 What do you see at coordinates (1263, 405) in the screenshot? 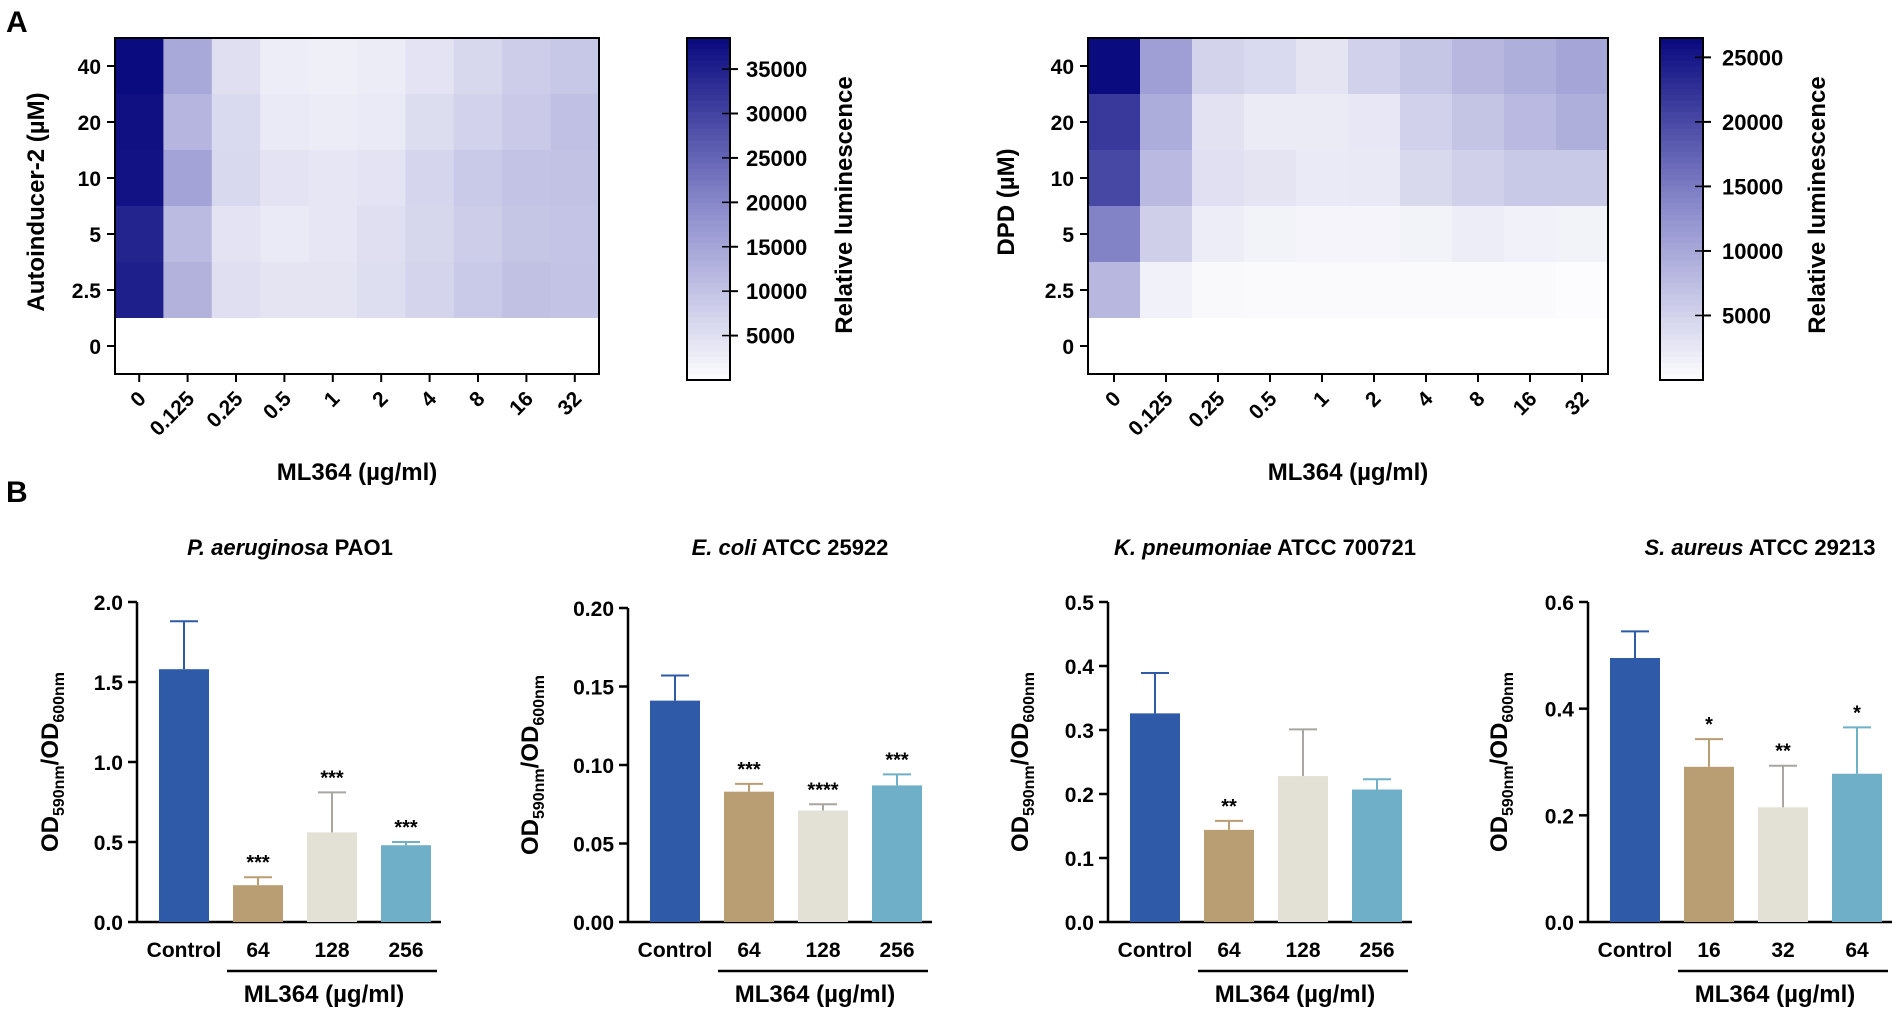
I see `x-tick-label: 0.5` at bounding box center [1263, 405].